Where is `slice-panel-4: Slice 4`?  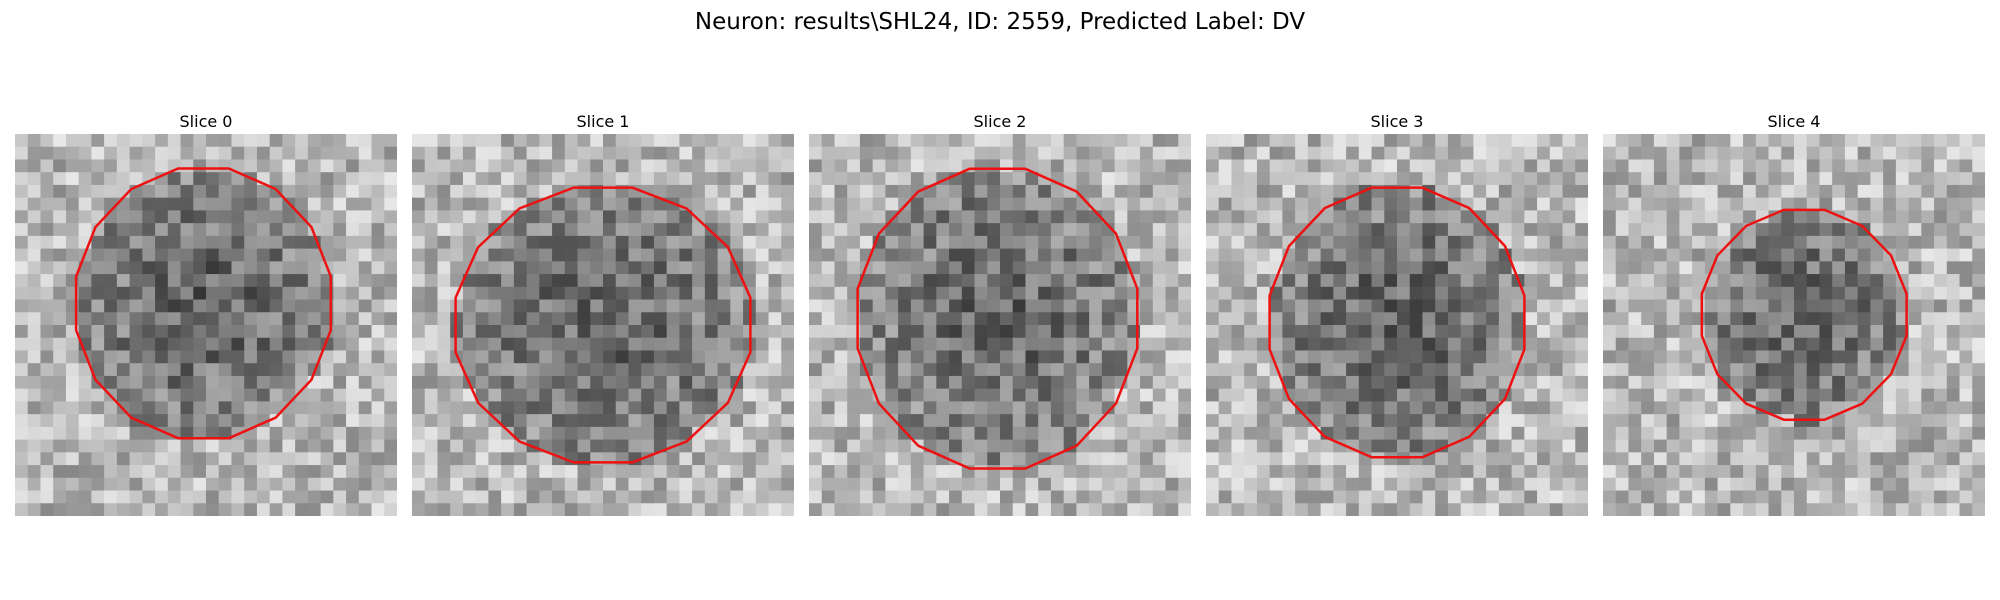 slice-panel-4: Slice 4 is located at coordinates (1794, 313).